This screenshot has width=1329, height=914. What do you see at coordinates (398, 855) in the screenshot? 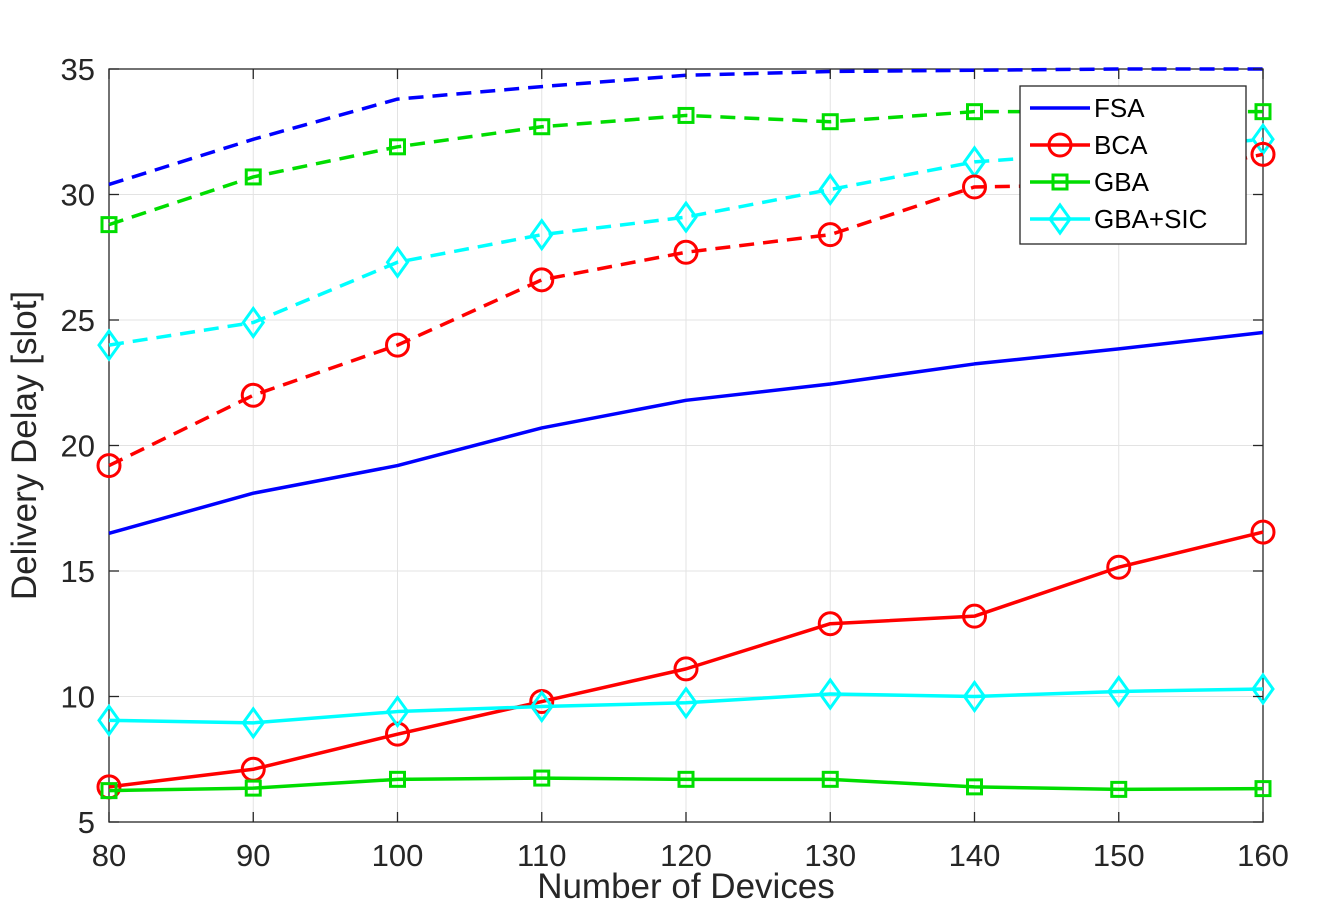
I see `x-tick-label: 100` at bounding box center [398, 855].